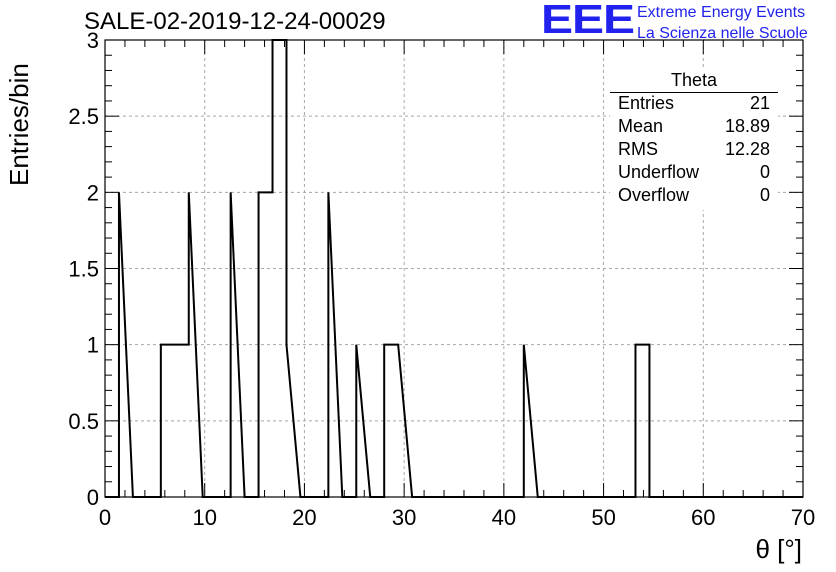 The height and width of the screenshot is (572, 836). Describe the element at coordinates (659, 172) in the screenshot. I see `stats-label: Underflow` at that location.